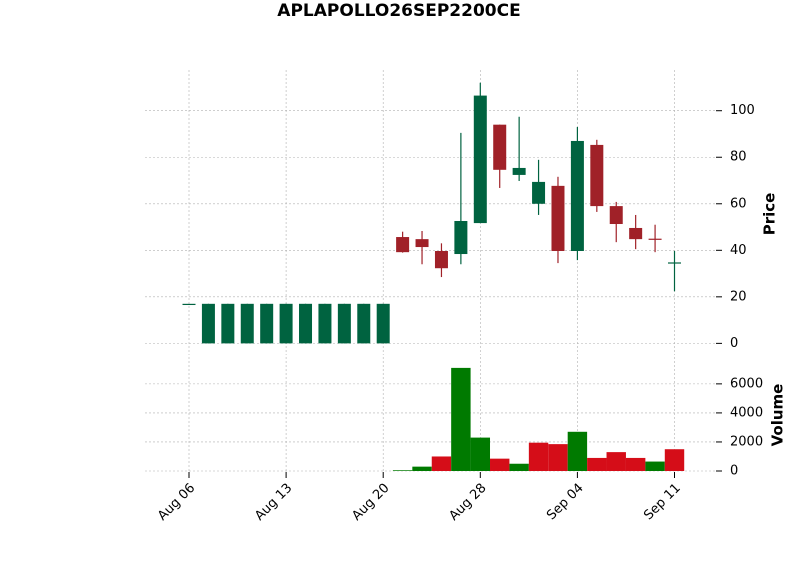 Image resolution: width=800 pixels, height=575 pixels. What do you see at coordinates (738, 250) in the screenshot?
I see `y-tick-label: 40` at bounding box center [738, 250].